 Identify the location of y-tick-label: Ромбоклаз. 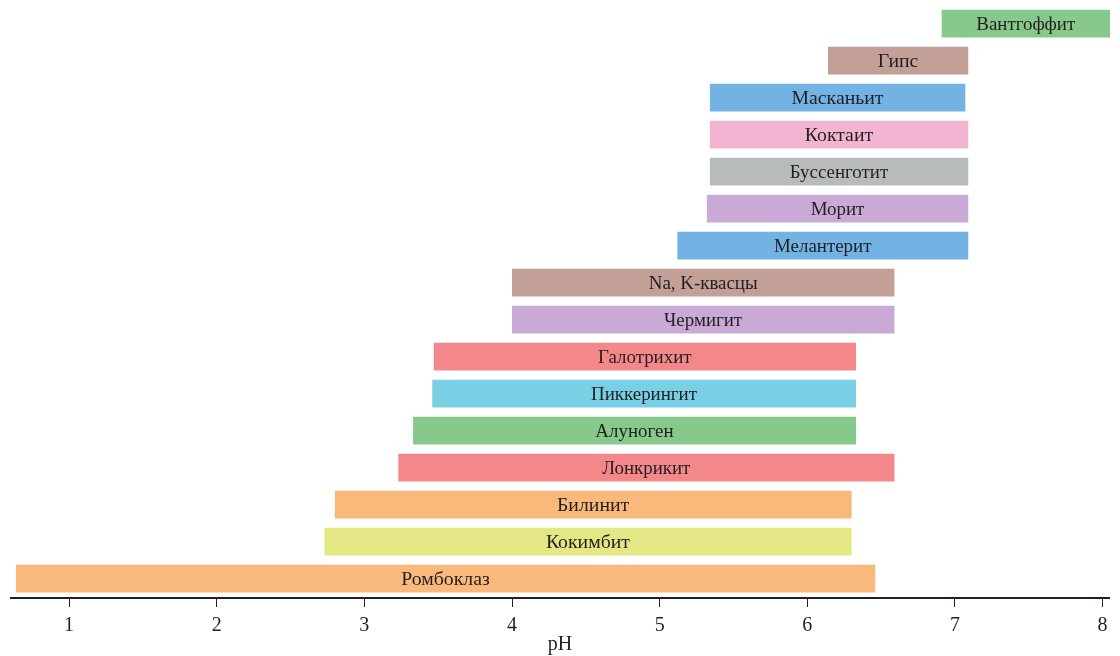
(445, 578).